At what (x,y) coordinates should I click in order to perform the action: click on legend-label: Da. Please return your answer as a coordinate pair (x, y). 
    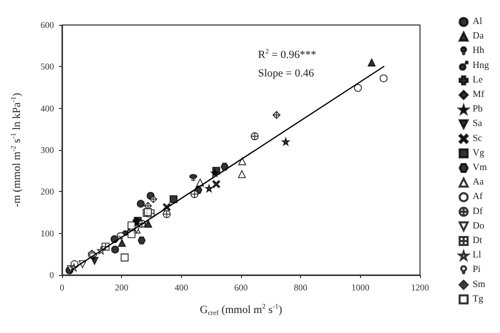
    Looking at the image, I should click on (478, 37).